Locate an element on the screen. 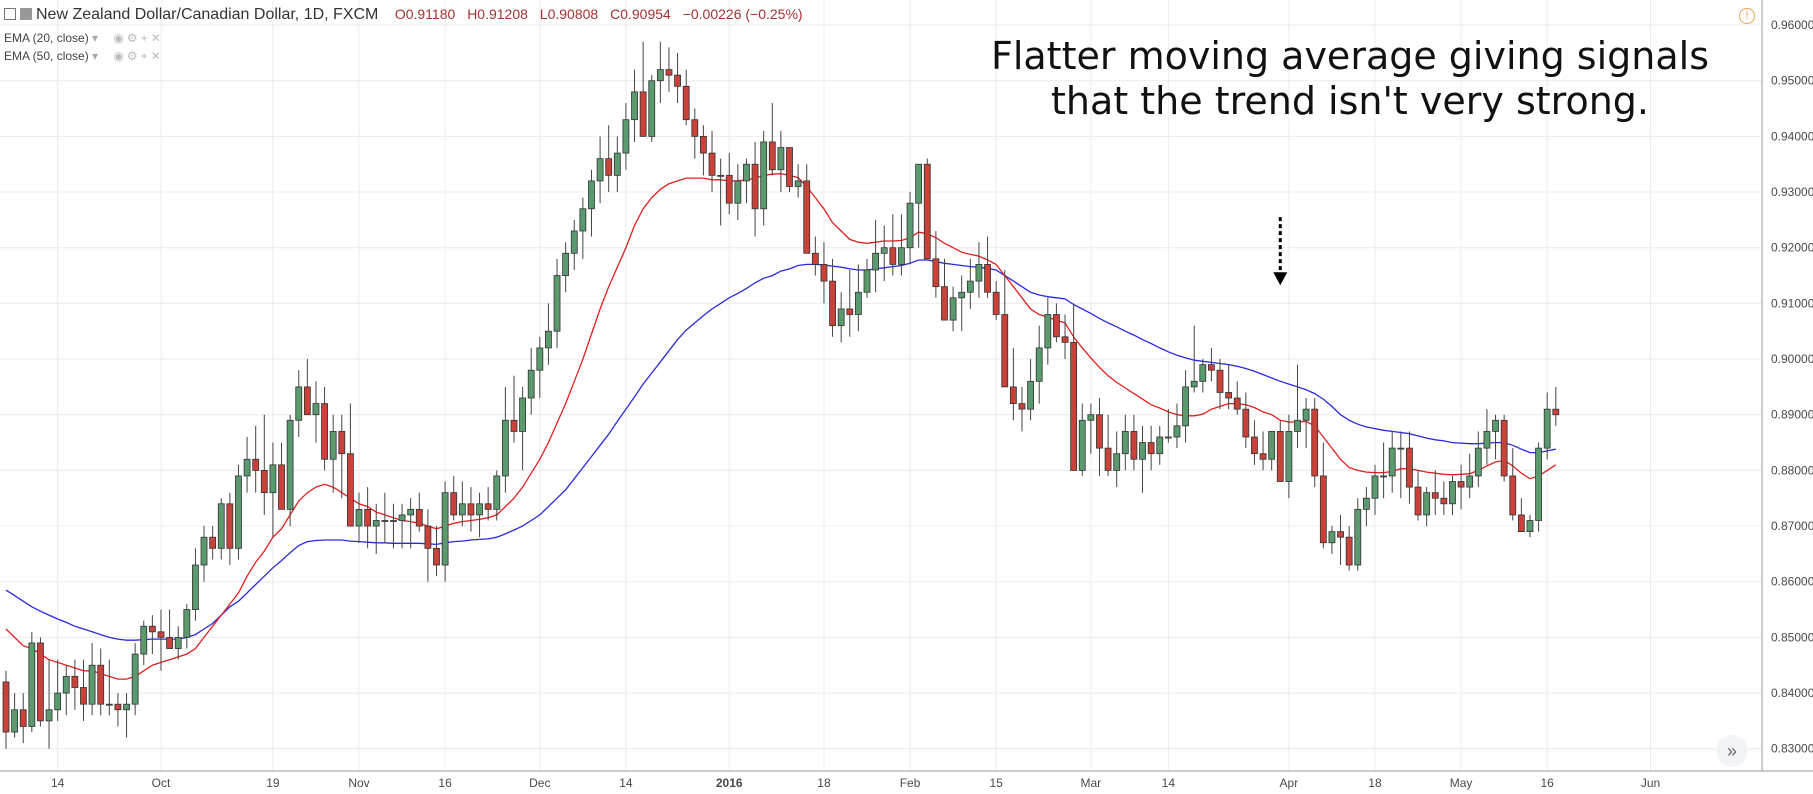 This screenshot has height=794, width=1813. y-tick-label: 0.90000 is located at coordinates (1792, 359).